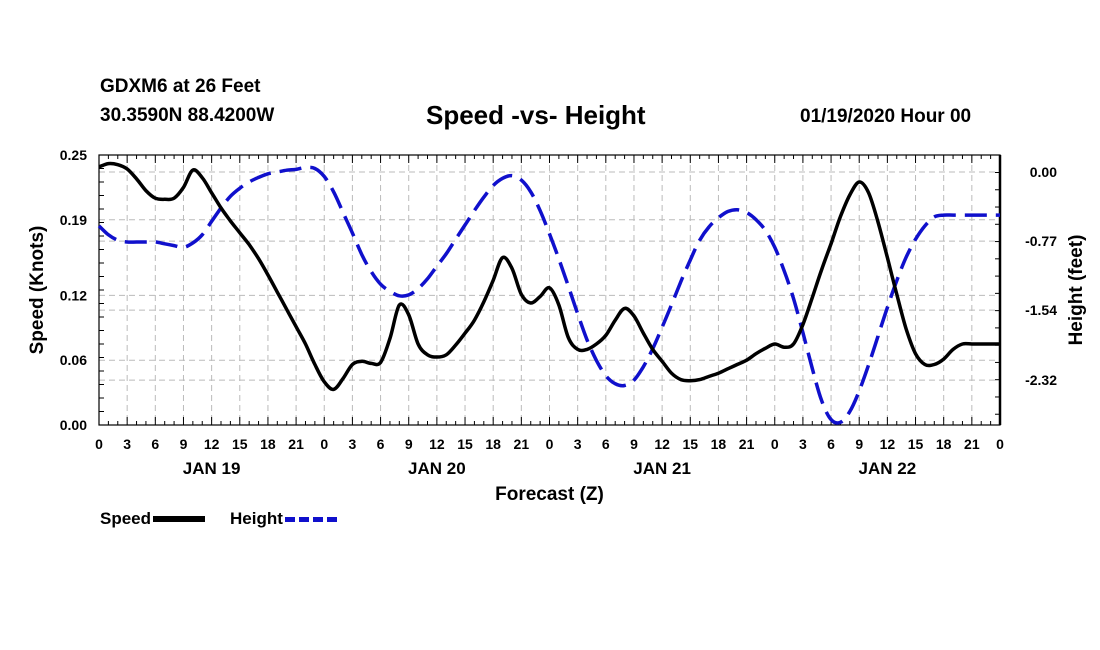  I want to click on y2-tick-label: -1.54, so click(1041, 310).